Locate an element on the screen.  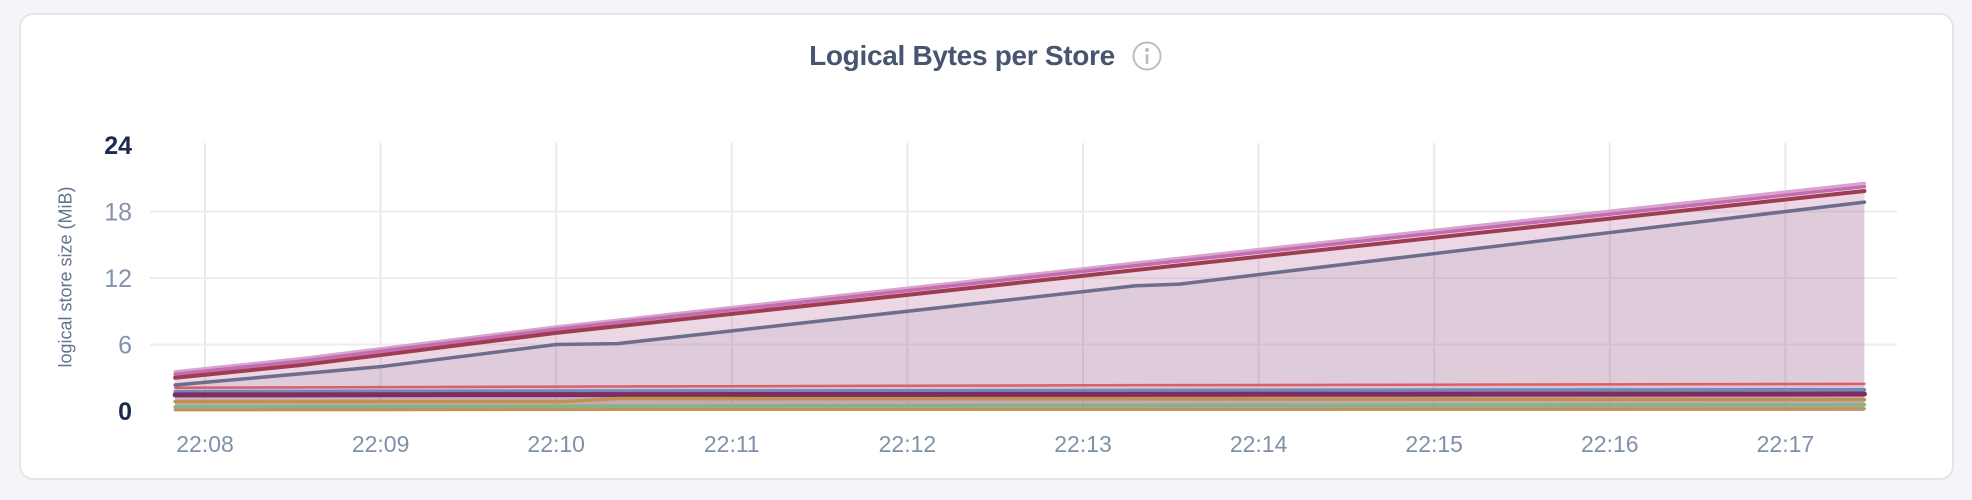
x-tick-label: 22:09 is located at coordinates (381, 444).